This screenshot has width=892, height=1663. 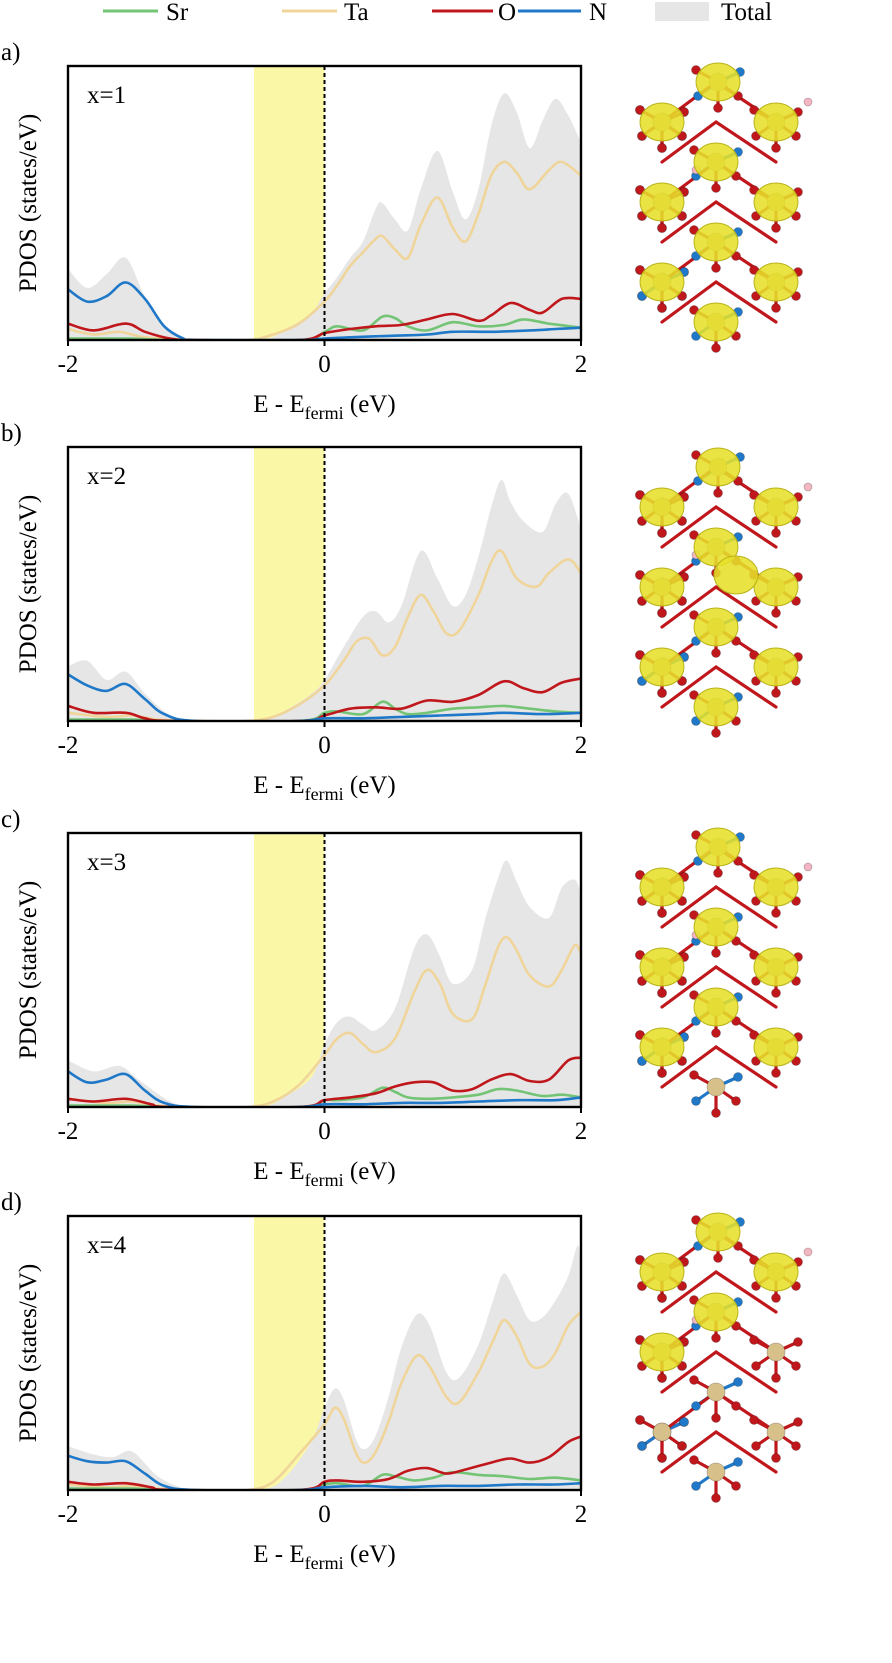 I want to click on legend: Sr Ta O N Total, so click(x=437, y=13).